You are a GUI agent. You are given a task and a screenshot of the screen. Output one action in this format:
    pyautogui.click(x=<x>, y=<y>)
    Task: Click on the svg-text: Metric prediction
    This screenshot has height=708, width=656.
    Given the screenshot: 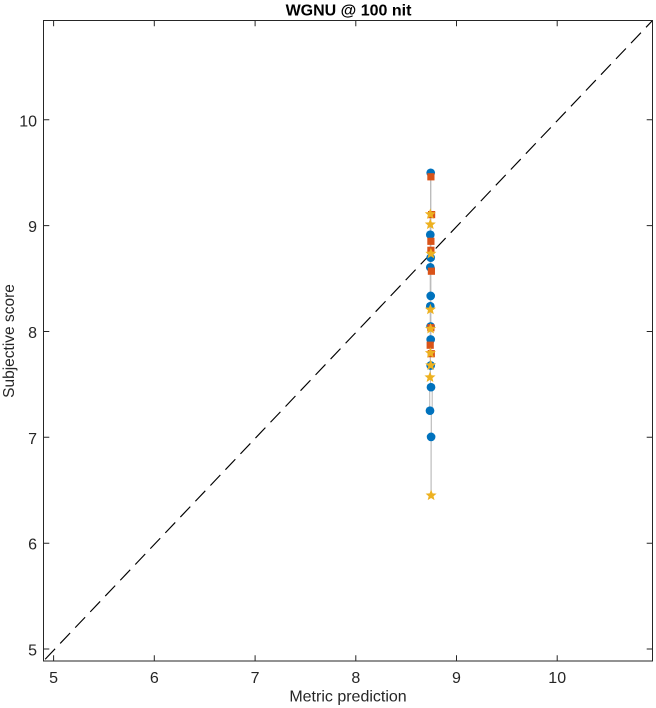 What is the action you would take?
    pyautogui.click(x=347, y=697)
    